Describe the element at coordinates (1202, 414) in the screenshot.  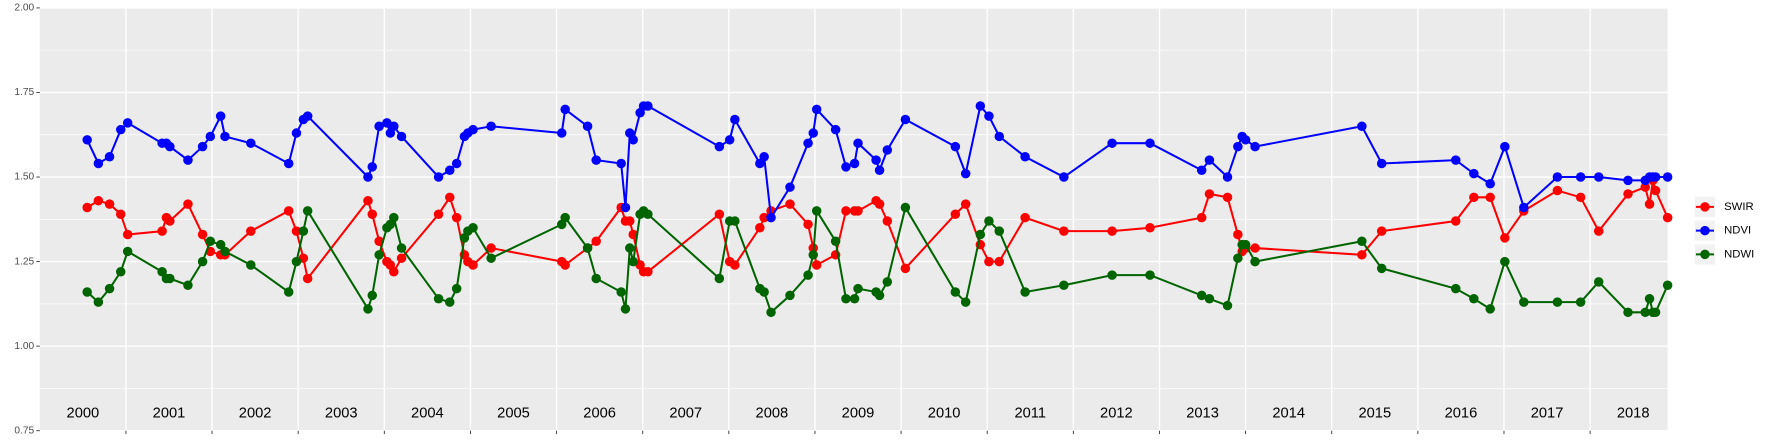
I see `year-label: 2013` at that location.